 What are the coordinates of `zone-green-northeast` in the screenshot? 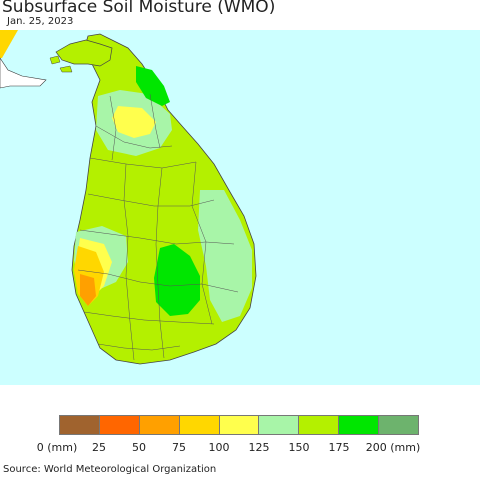 It's located at (153, 86).